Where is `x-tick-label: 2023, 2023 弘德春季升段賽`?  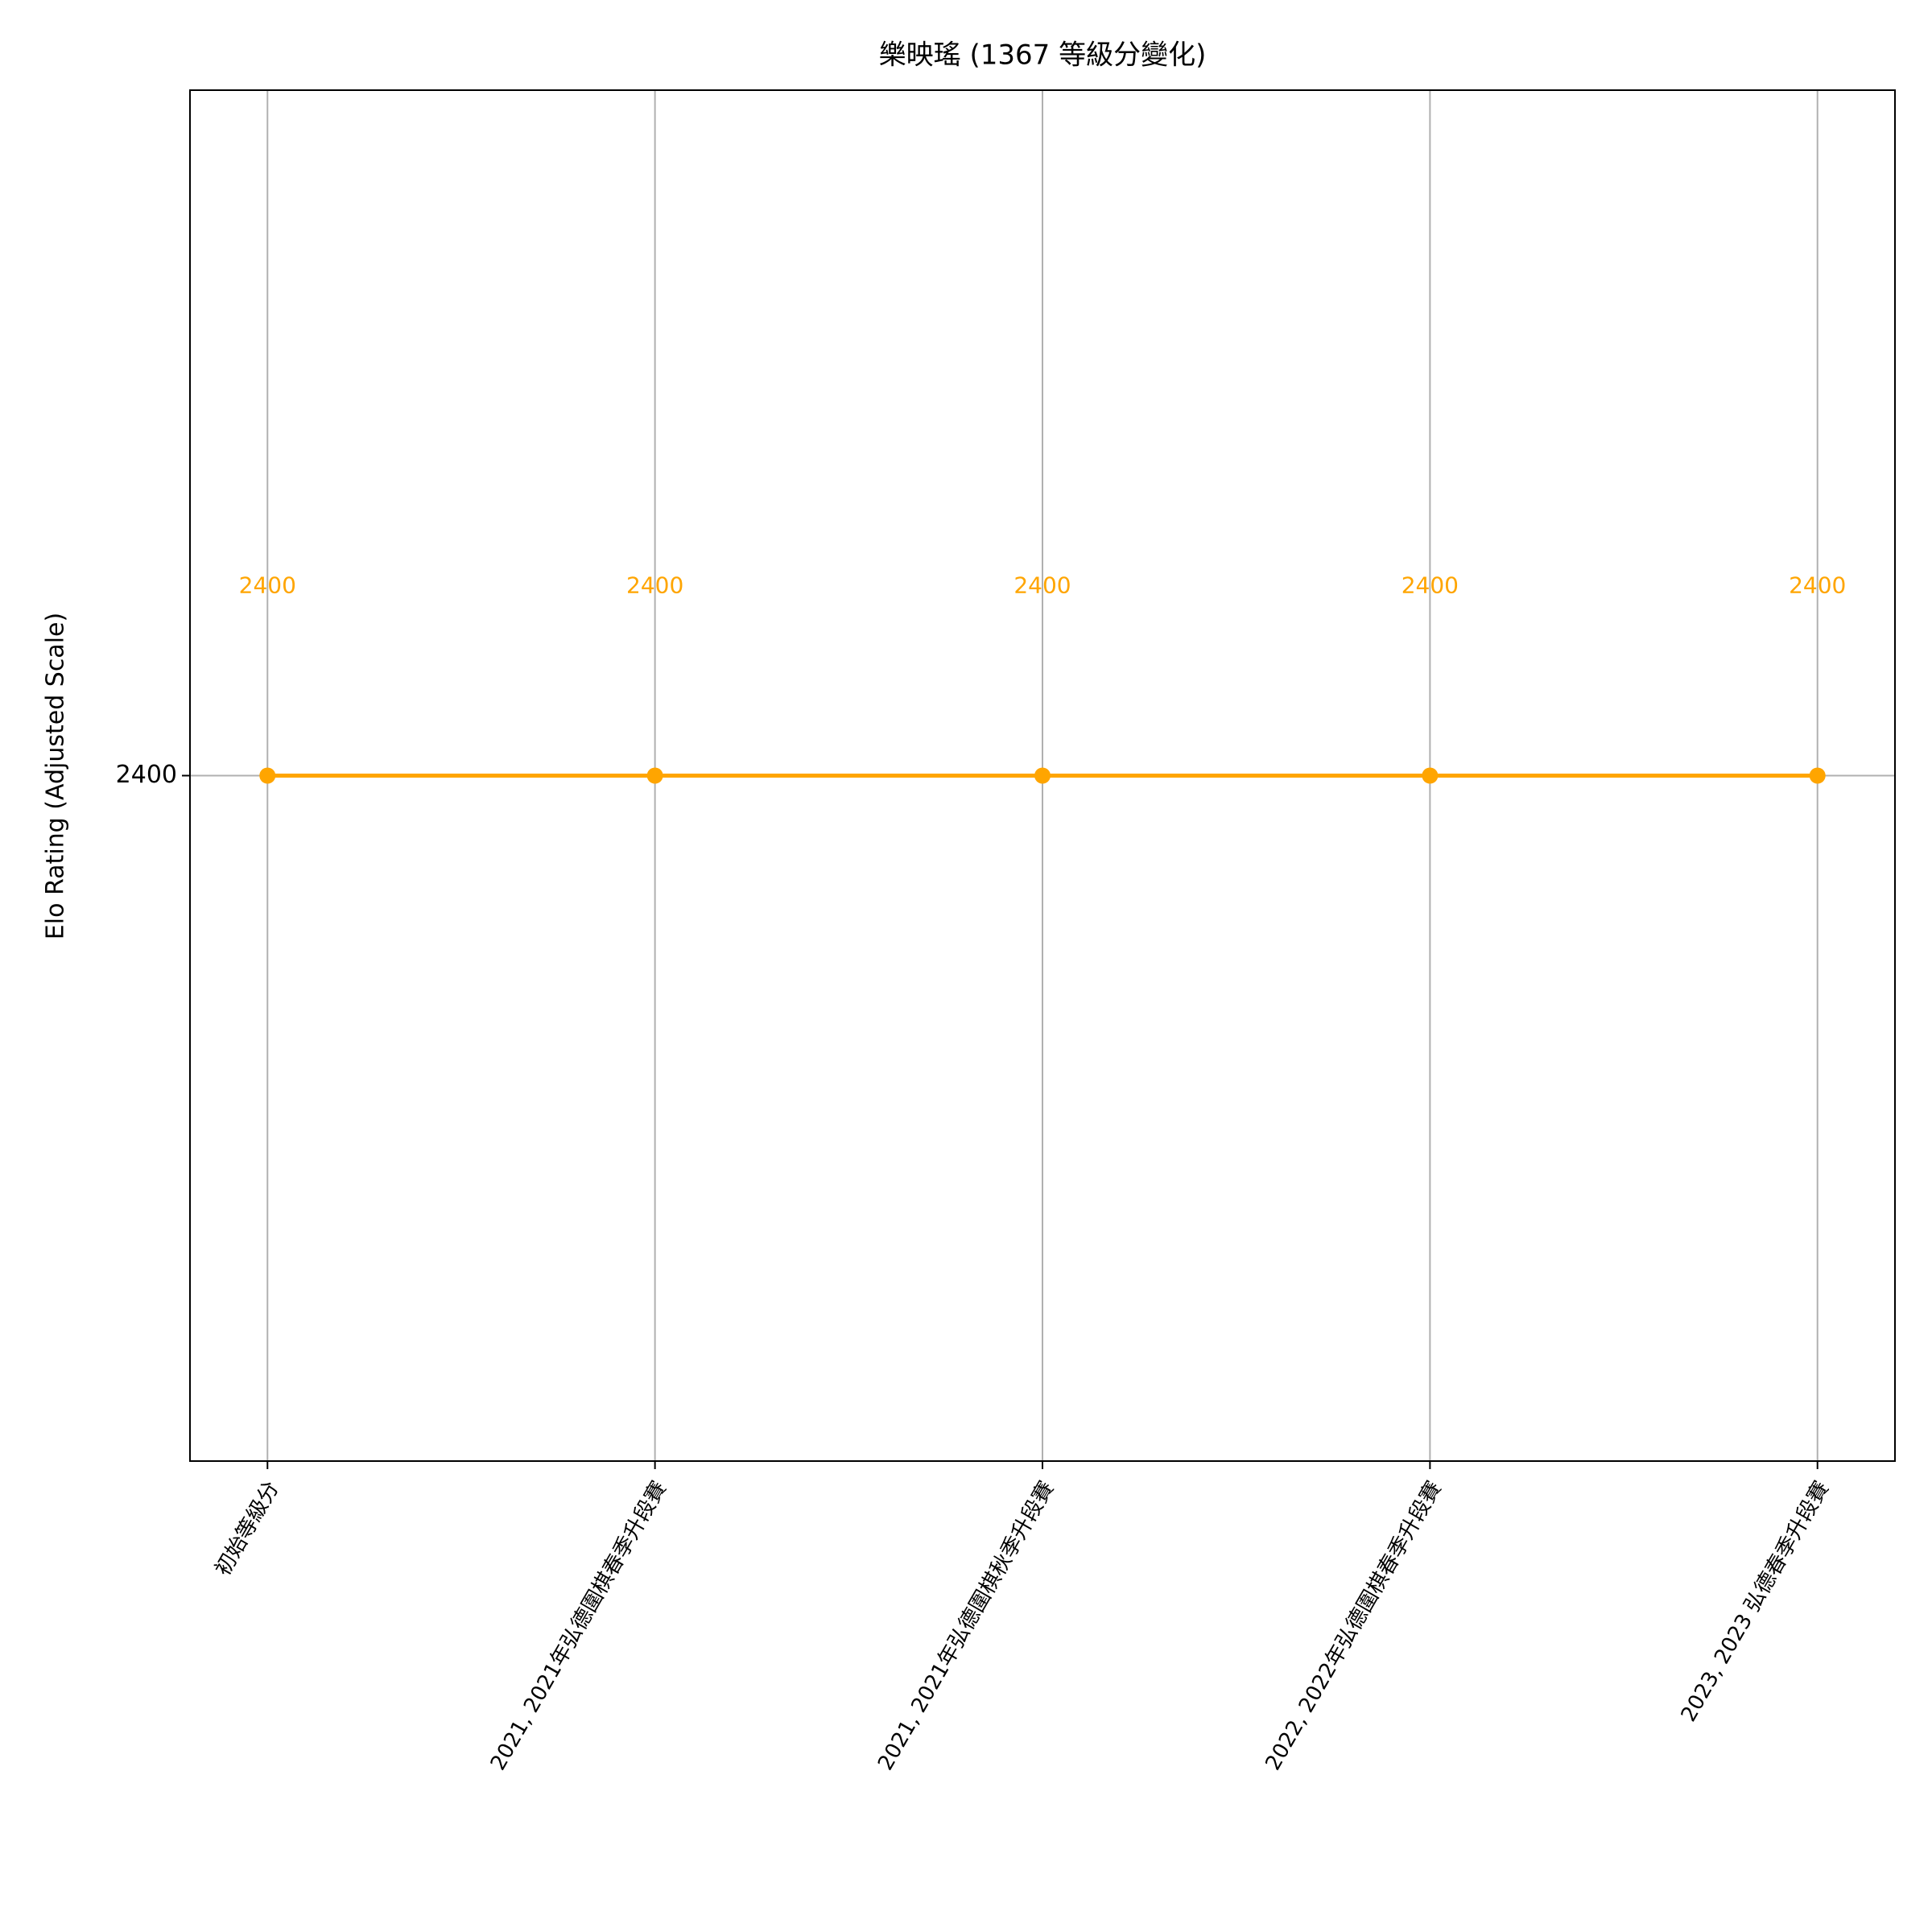 x-tick-label: 2023, 2023 弘德春季升段賽 is located at coordinates (1756, 1601).